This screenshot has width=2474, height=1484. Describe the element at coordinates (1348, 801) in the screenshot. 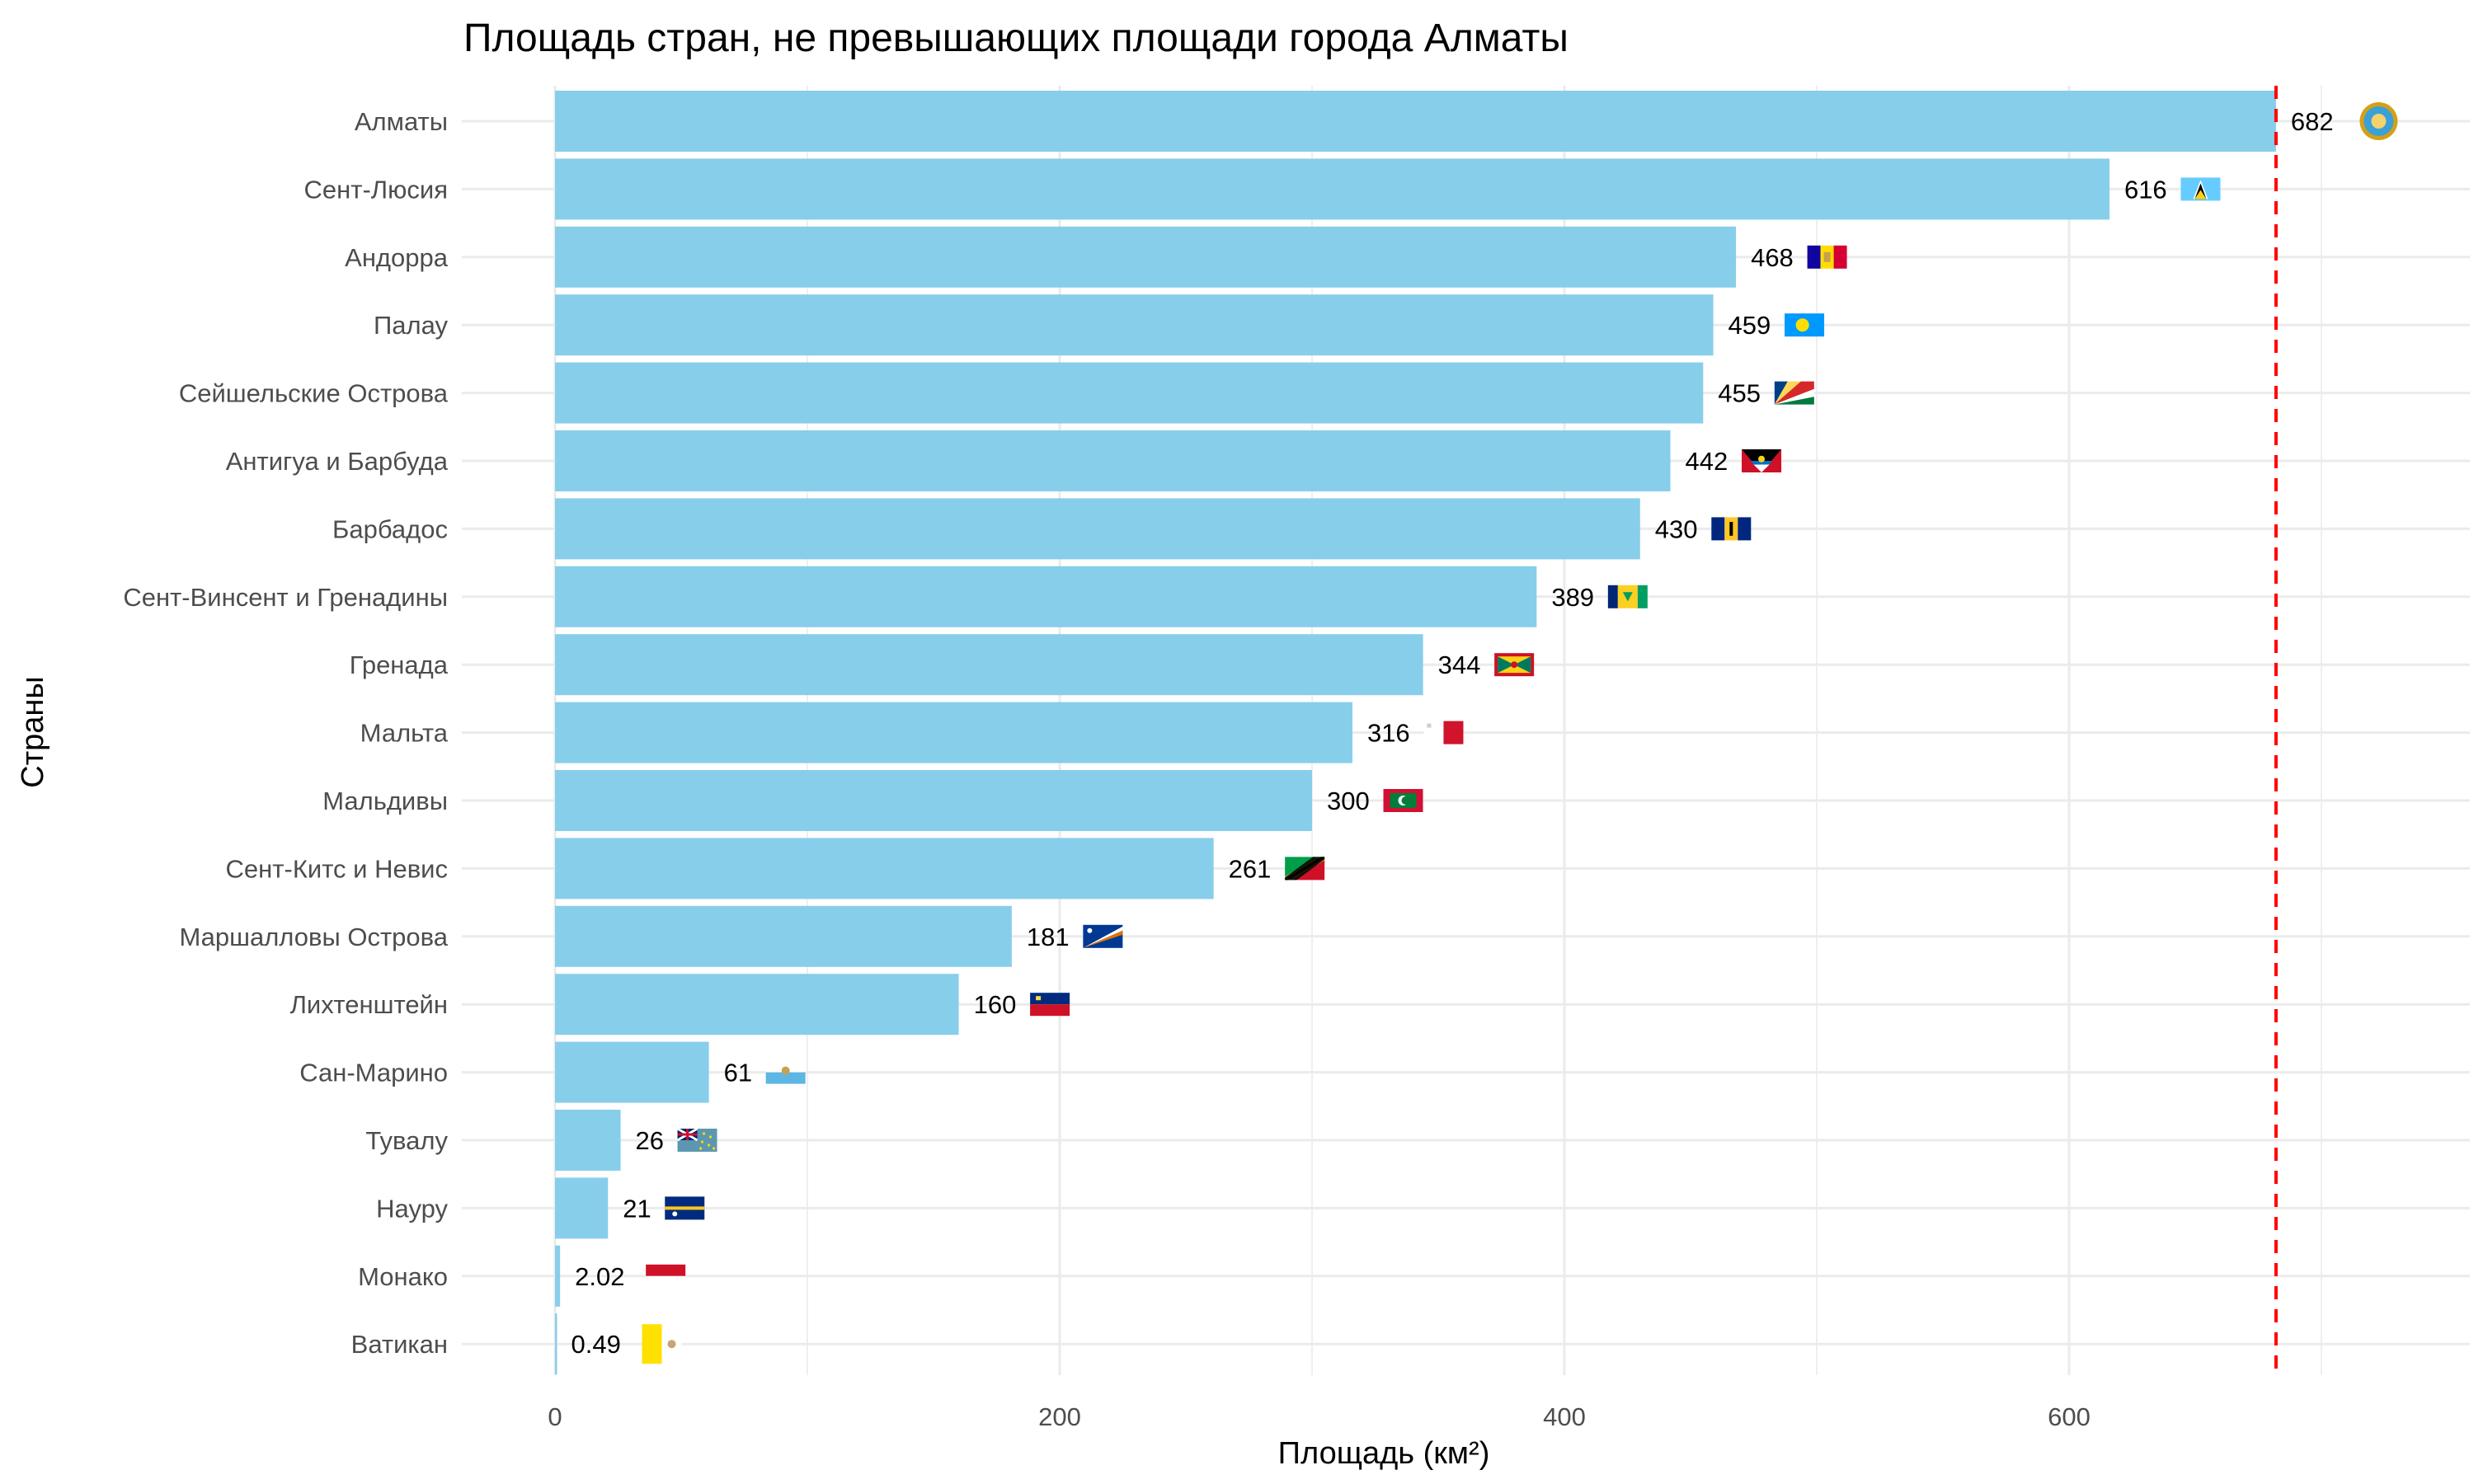

I see `data-label: 300` at that location.